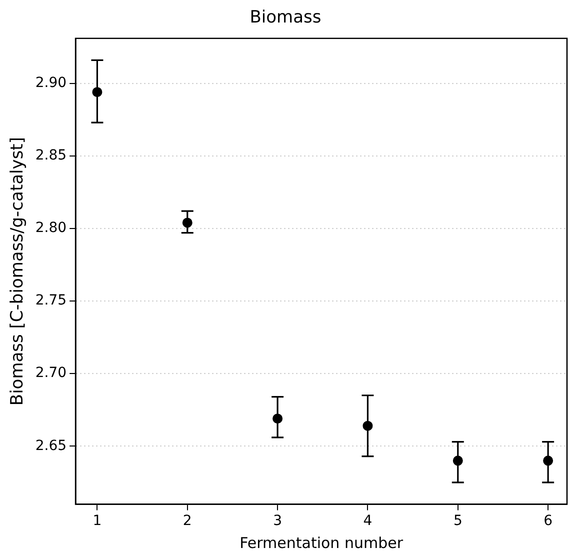 This screenshot has height=559, width=573. What do you see at coordinates (18, 271) in the screenshot?
I see `y-axis-title: Biomass [C-biomass/g-catalyst]` at bounding box center [18, 271].